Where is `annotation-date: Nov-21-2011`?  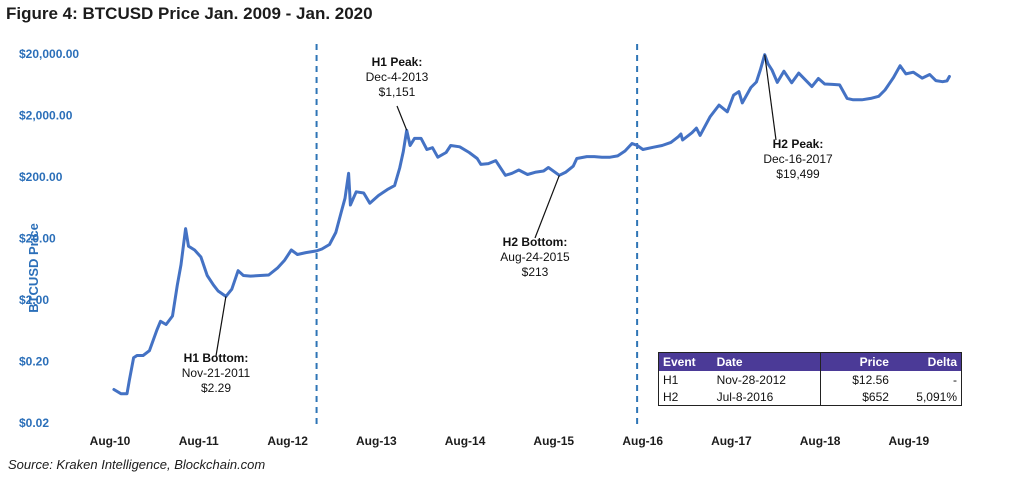
annotation-date: Nov-21-2011 is located at coordinates (216, 373).